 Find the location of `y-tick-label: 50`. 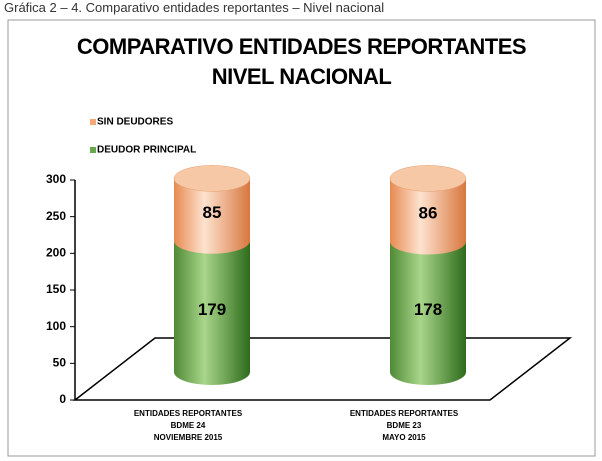

y-tick-label: 50 is located at coordinates (60, 363).